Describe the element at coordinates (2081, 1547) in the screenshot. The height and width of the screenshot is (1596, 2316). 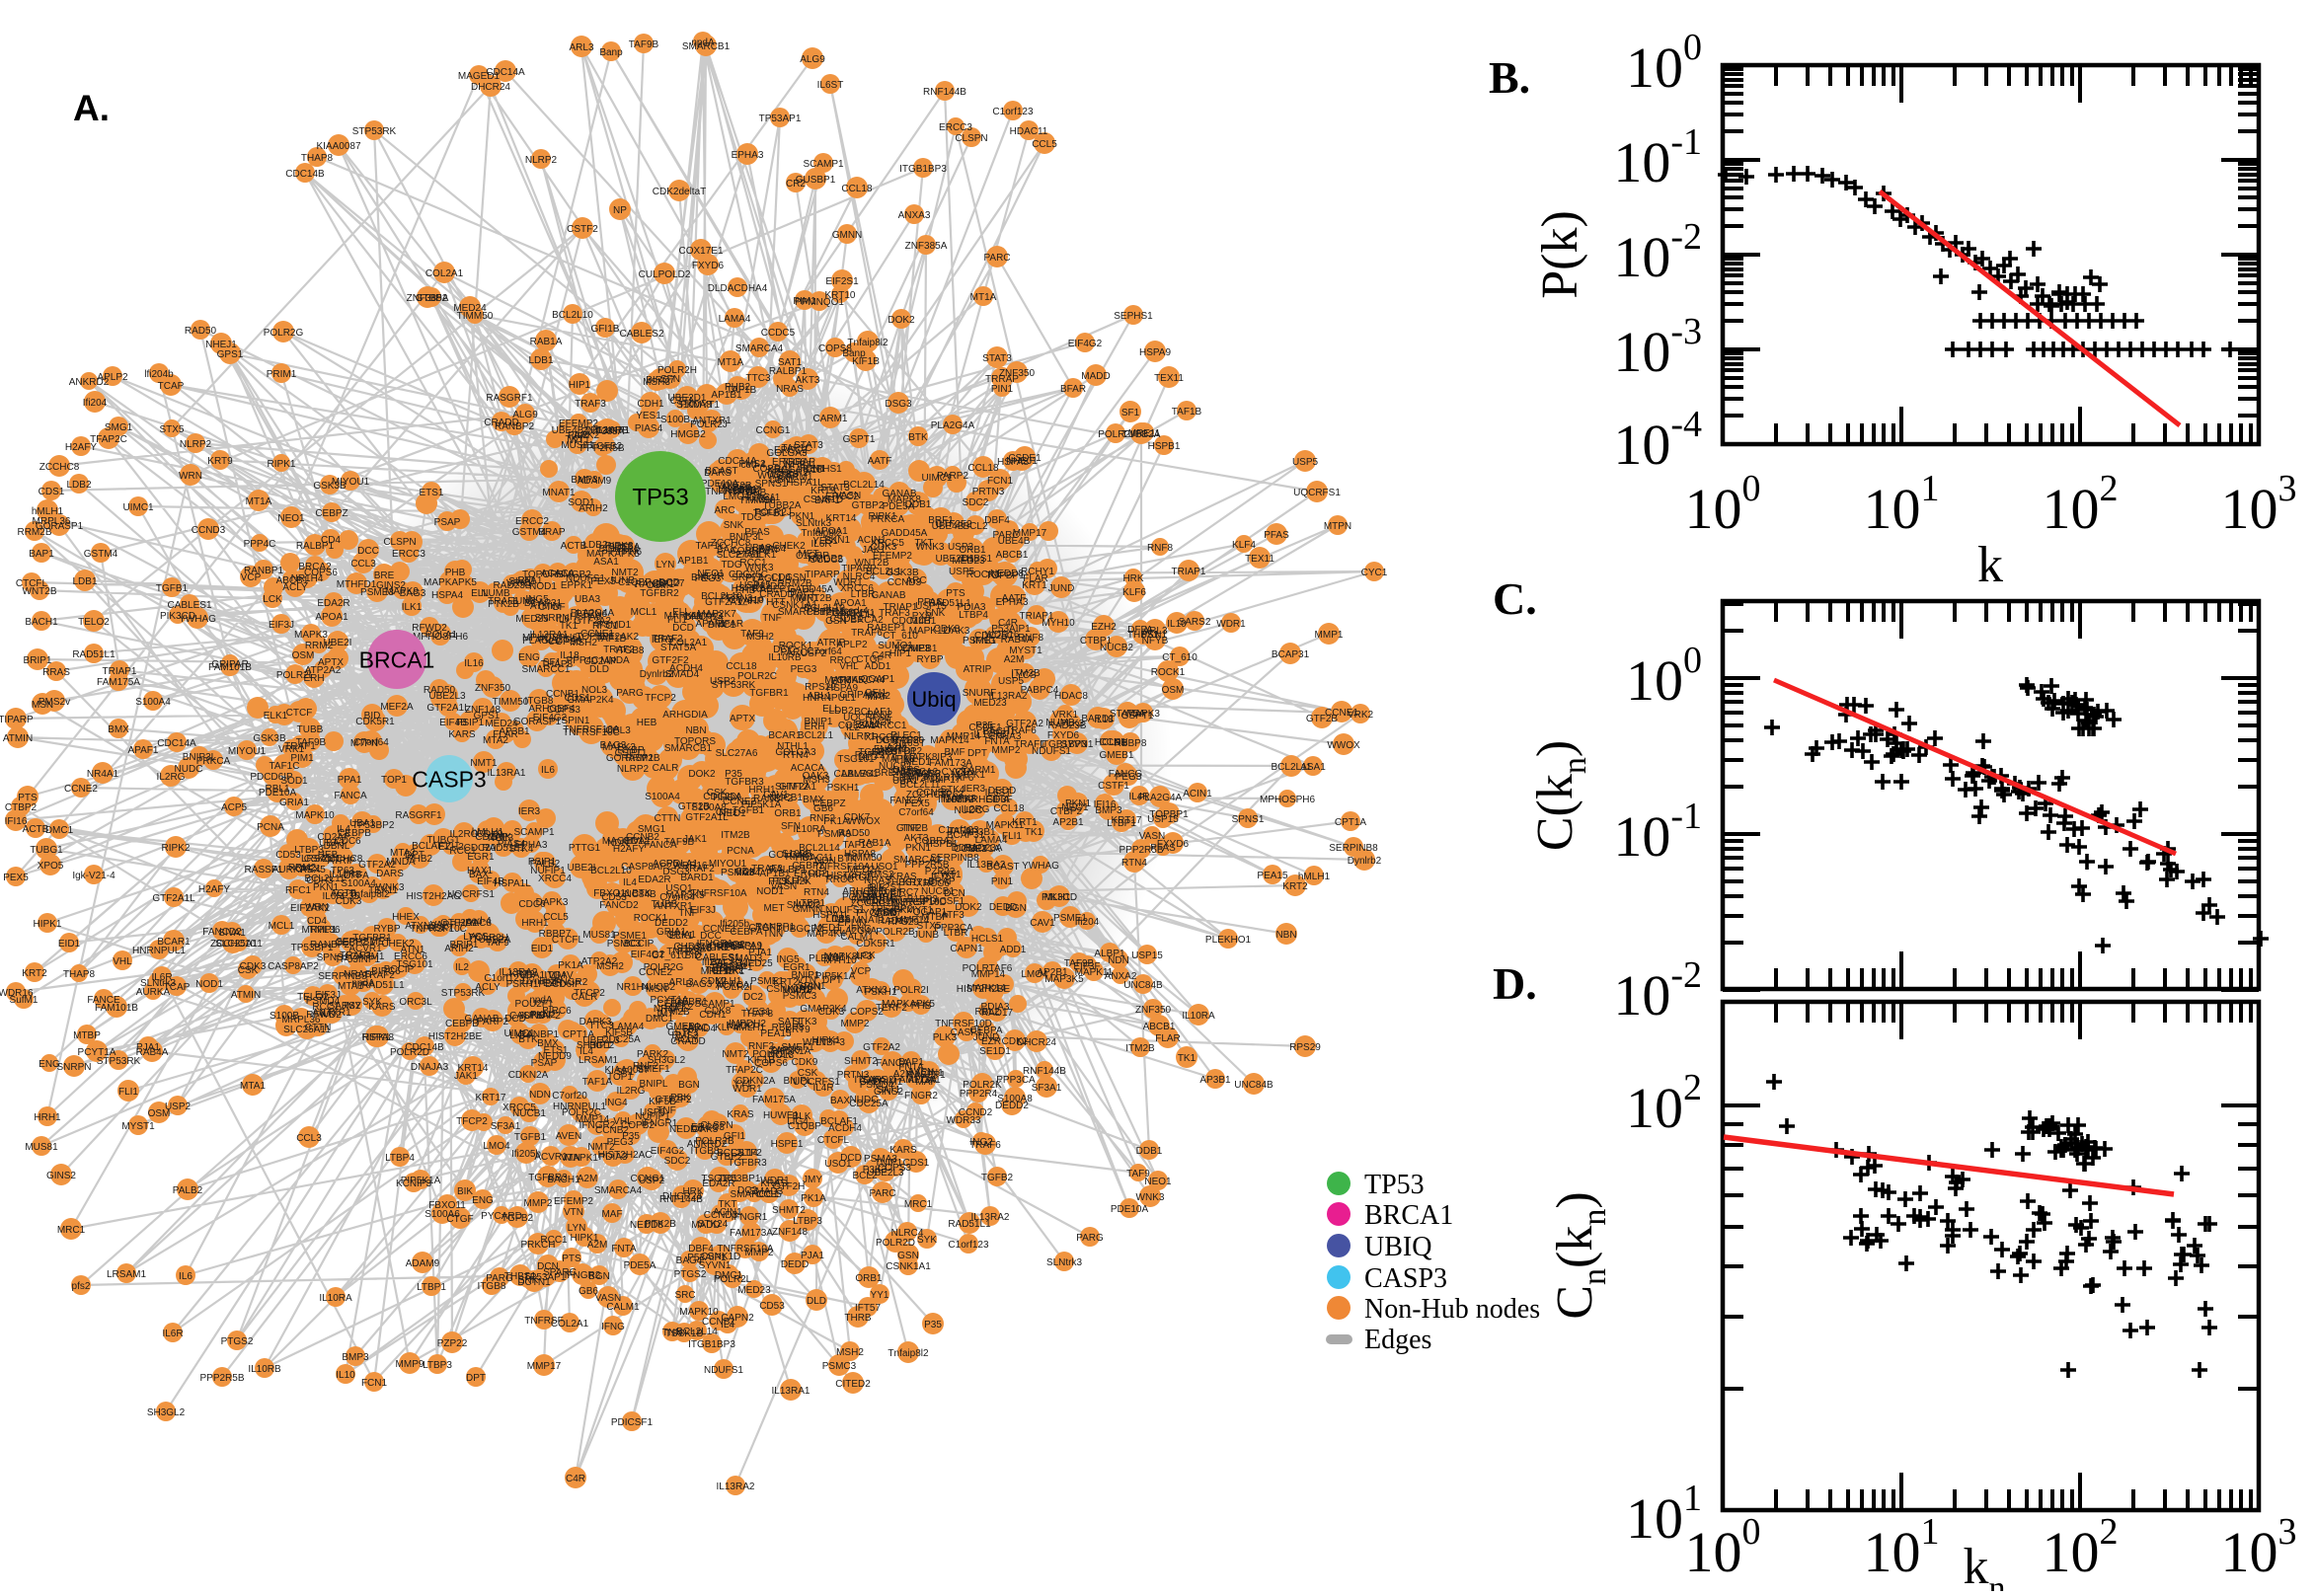
I see `svg-text: 10²` at that location.